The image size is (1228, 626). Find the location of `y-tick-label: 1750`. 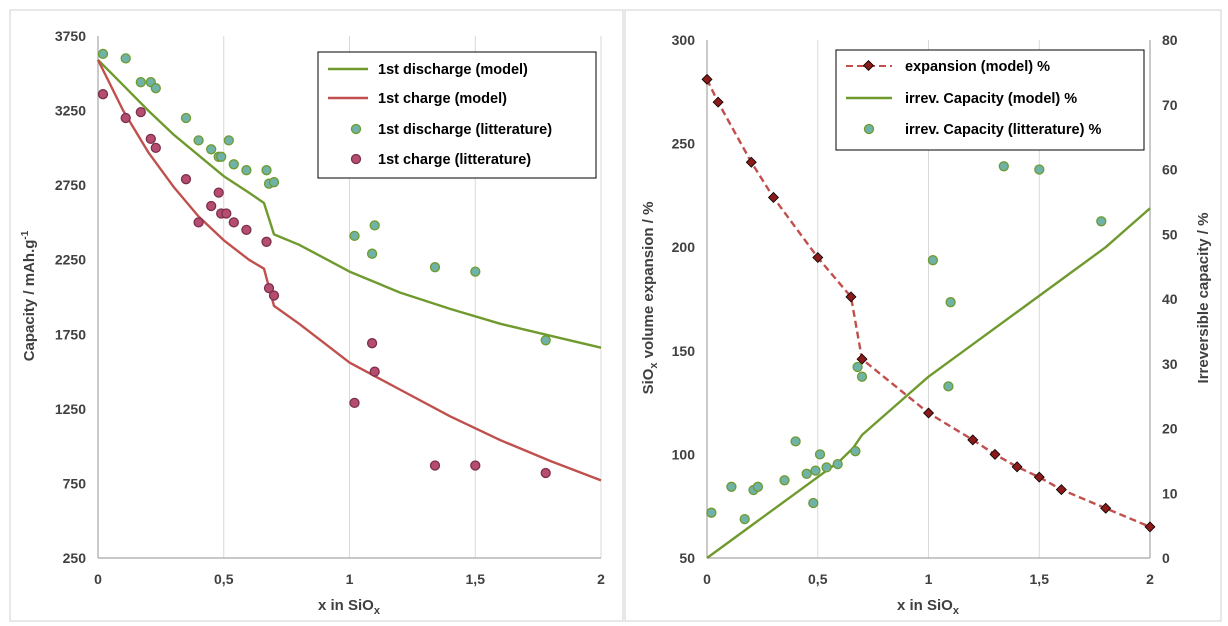

y-tick-label: 1750 is located at coordinates (70, 334).